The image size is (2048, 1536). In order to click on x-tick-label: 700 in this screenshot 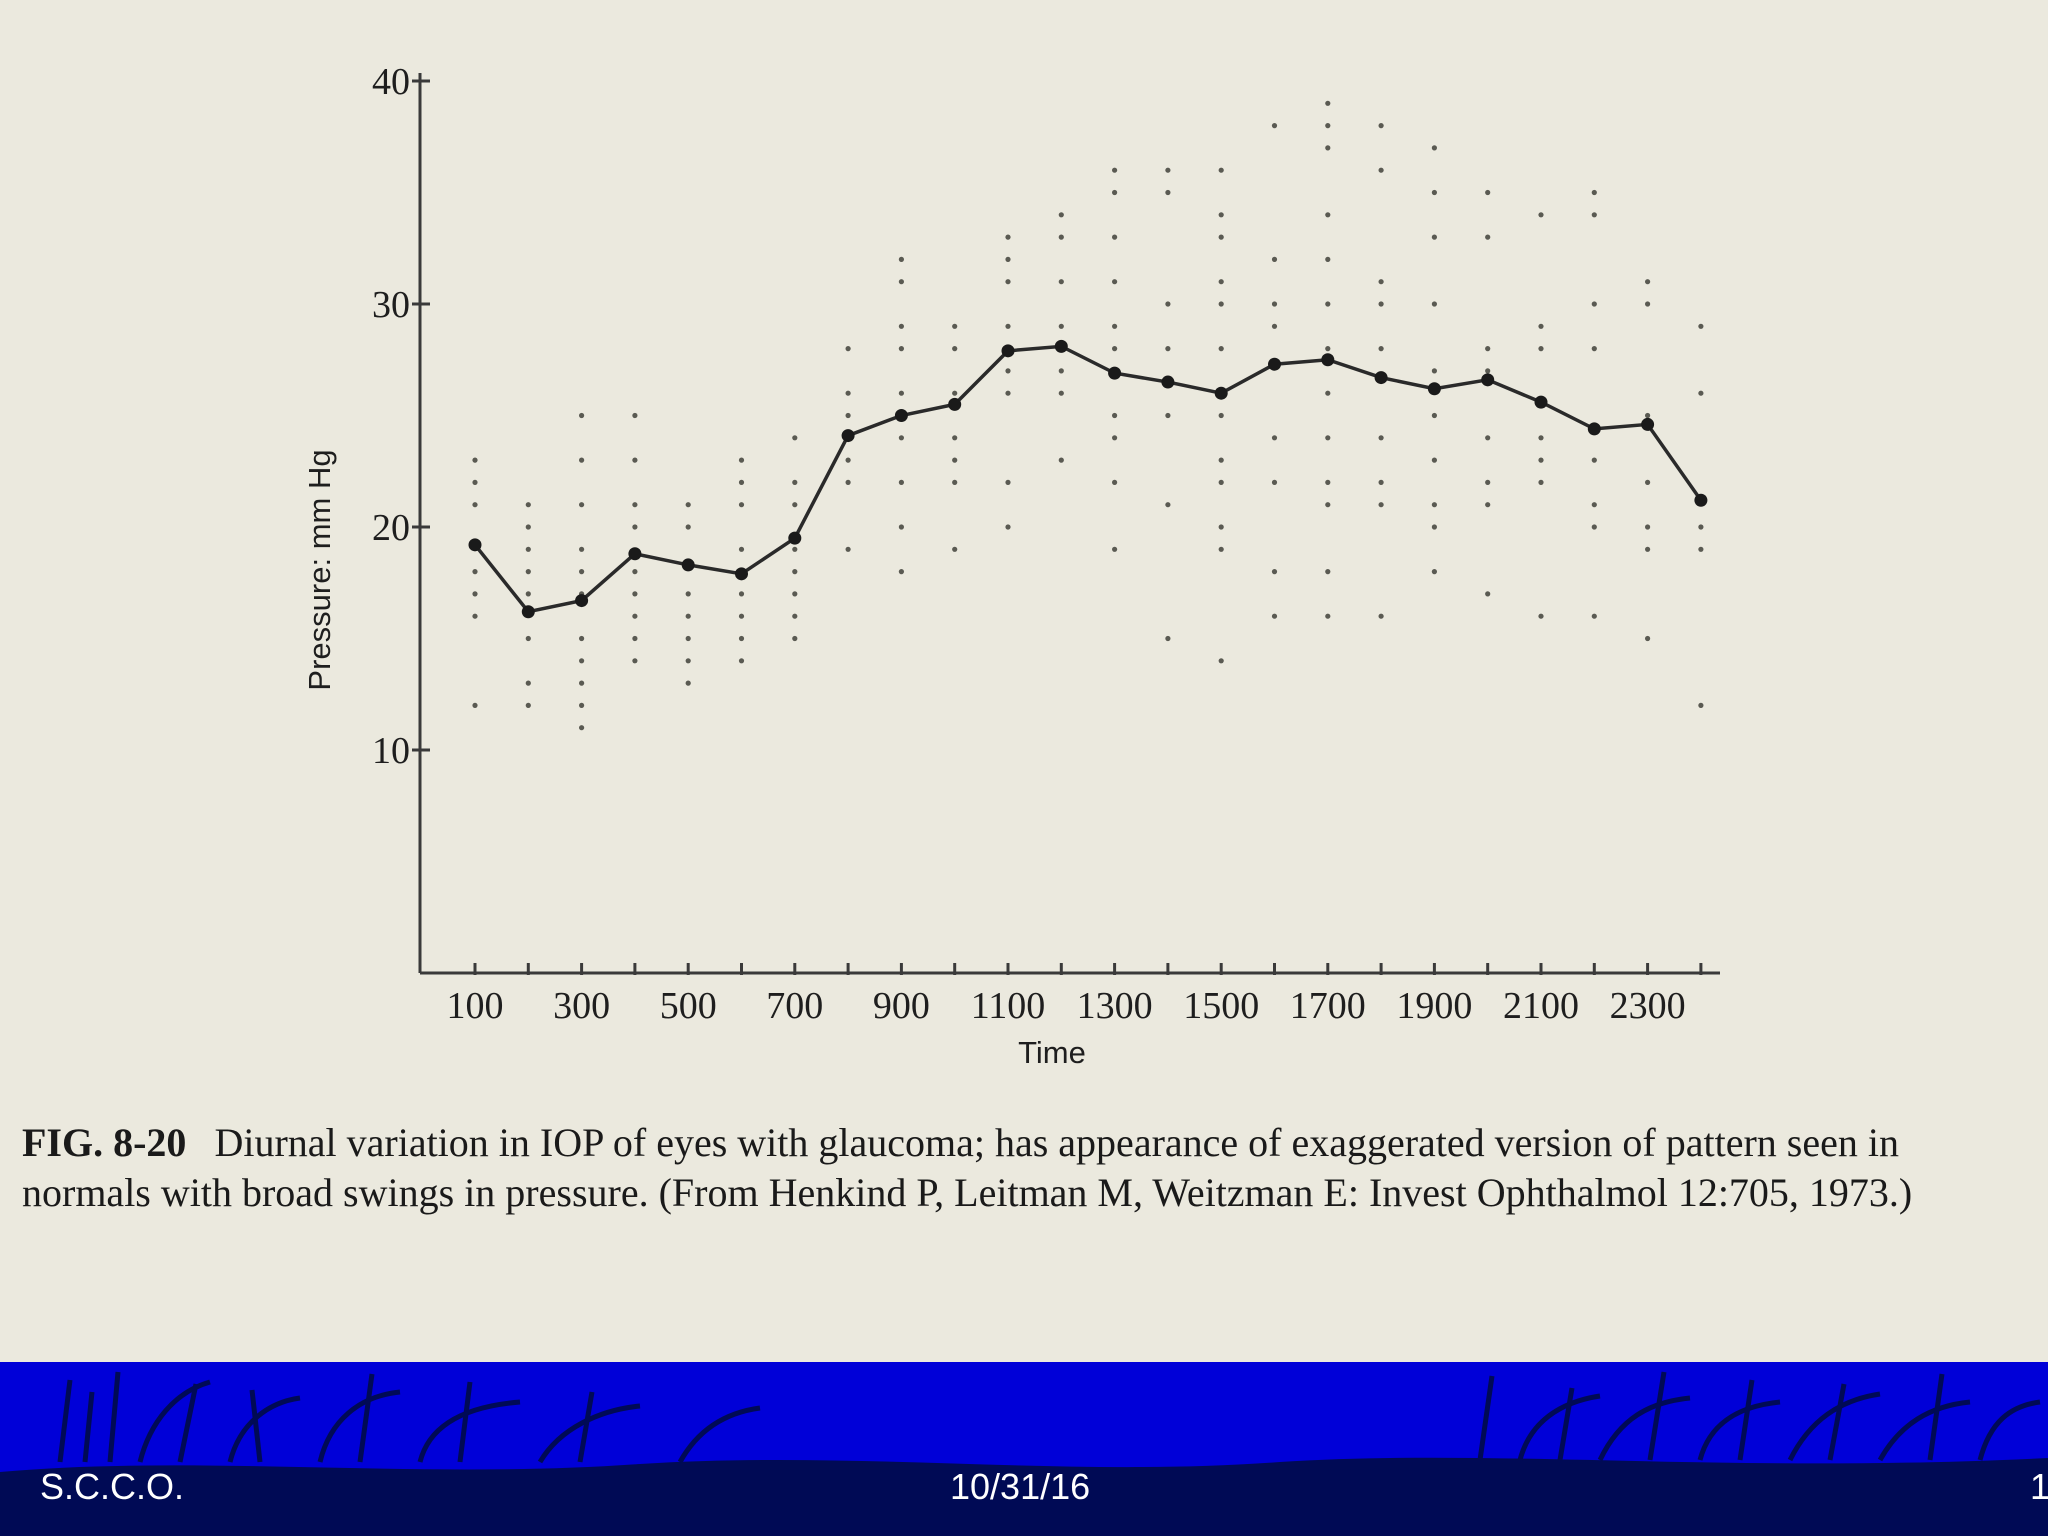, I will do `click(794, 1006)`.